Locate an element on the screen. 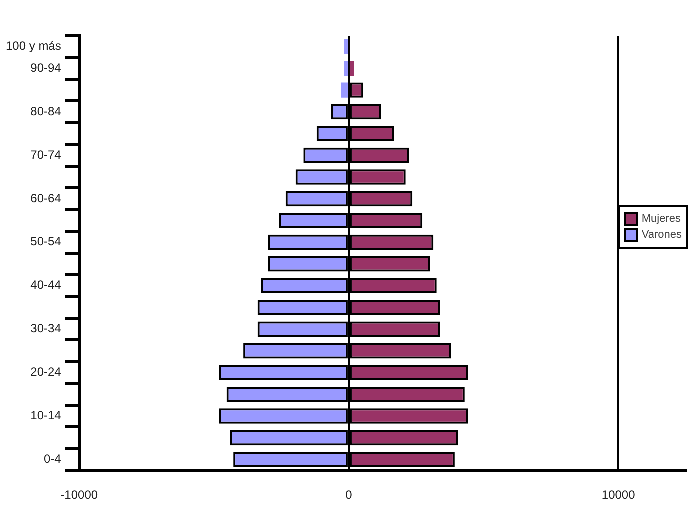 The height and width of the screenshot is (529, 688). y-tick-label: 10-14 is located at coordinates (46, 415).